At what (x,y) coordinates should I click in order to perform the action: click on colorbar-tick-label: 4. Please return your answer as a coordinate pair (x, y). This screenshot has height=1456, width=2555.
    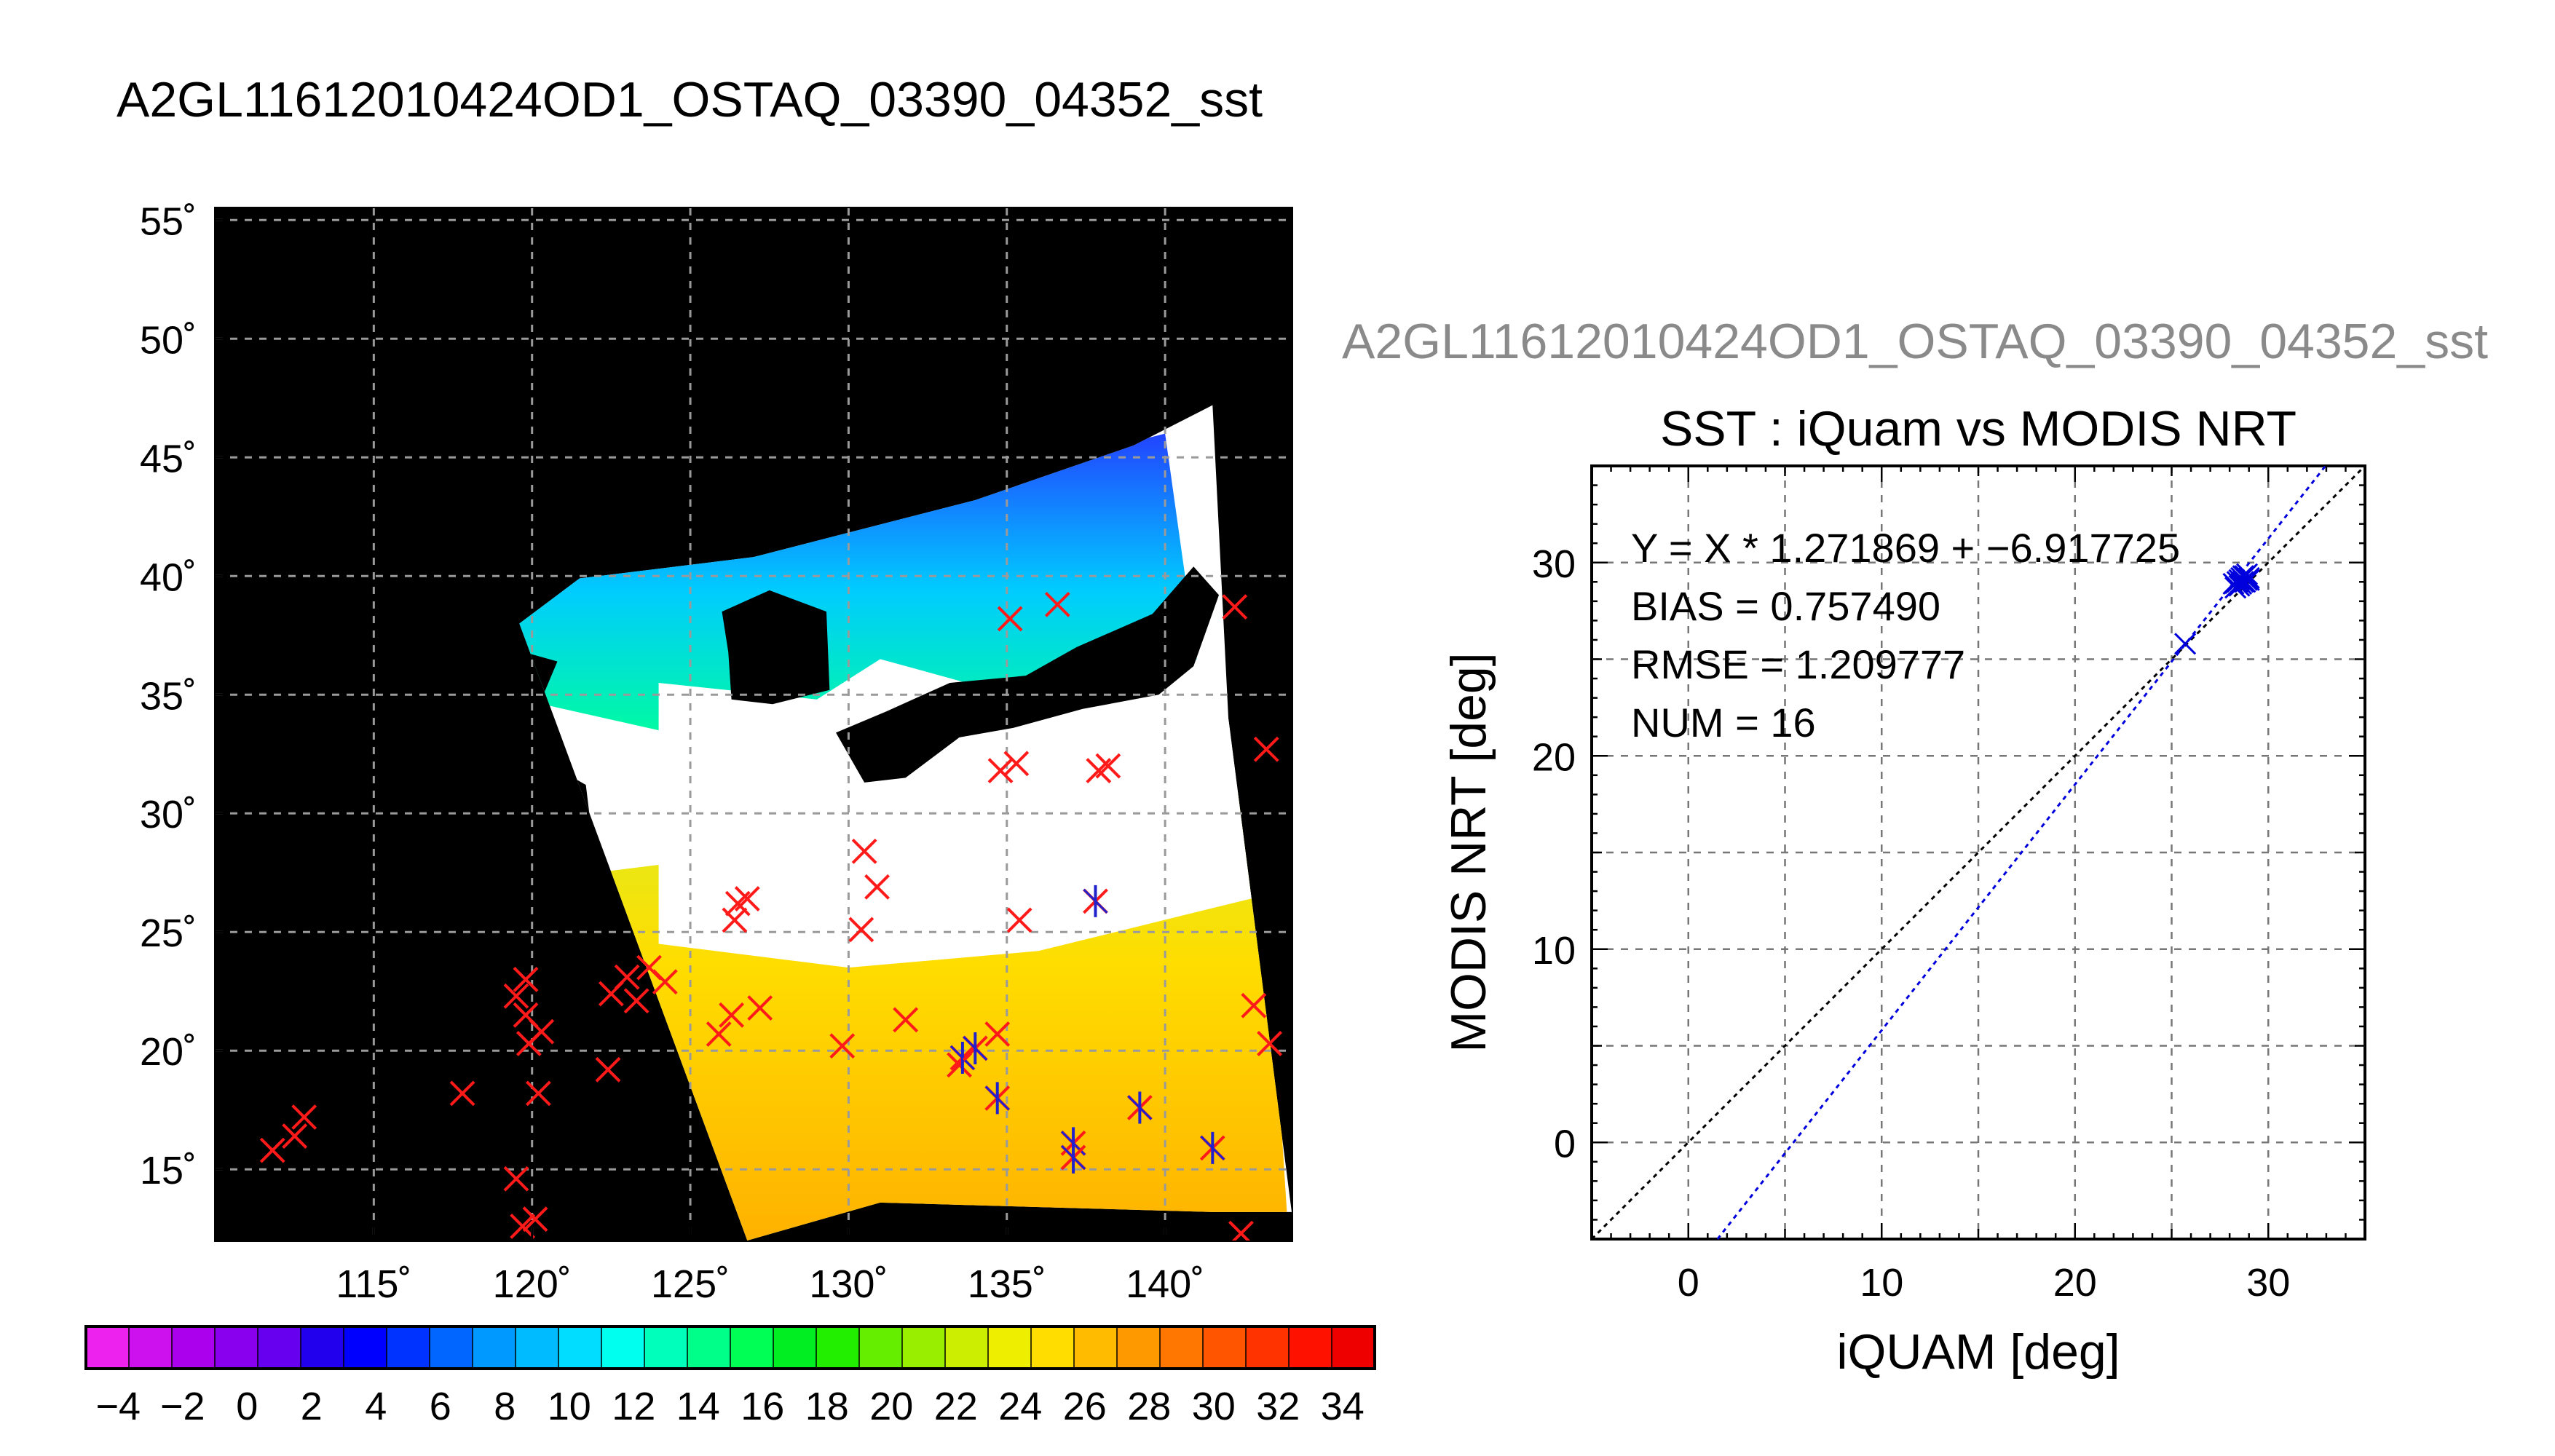
    Looking at the image, I should click on (376, 1406).